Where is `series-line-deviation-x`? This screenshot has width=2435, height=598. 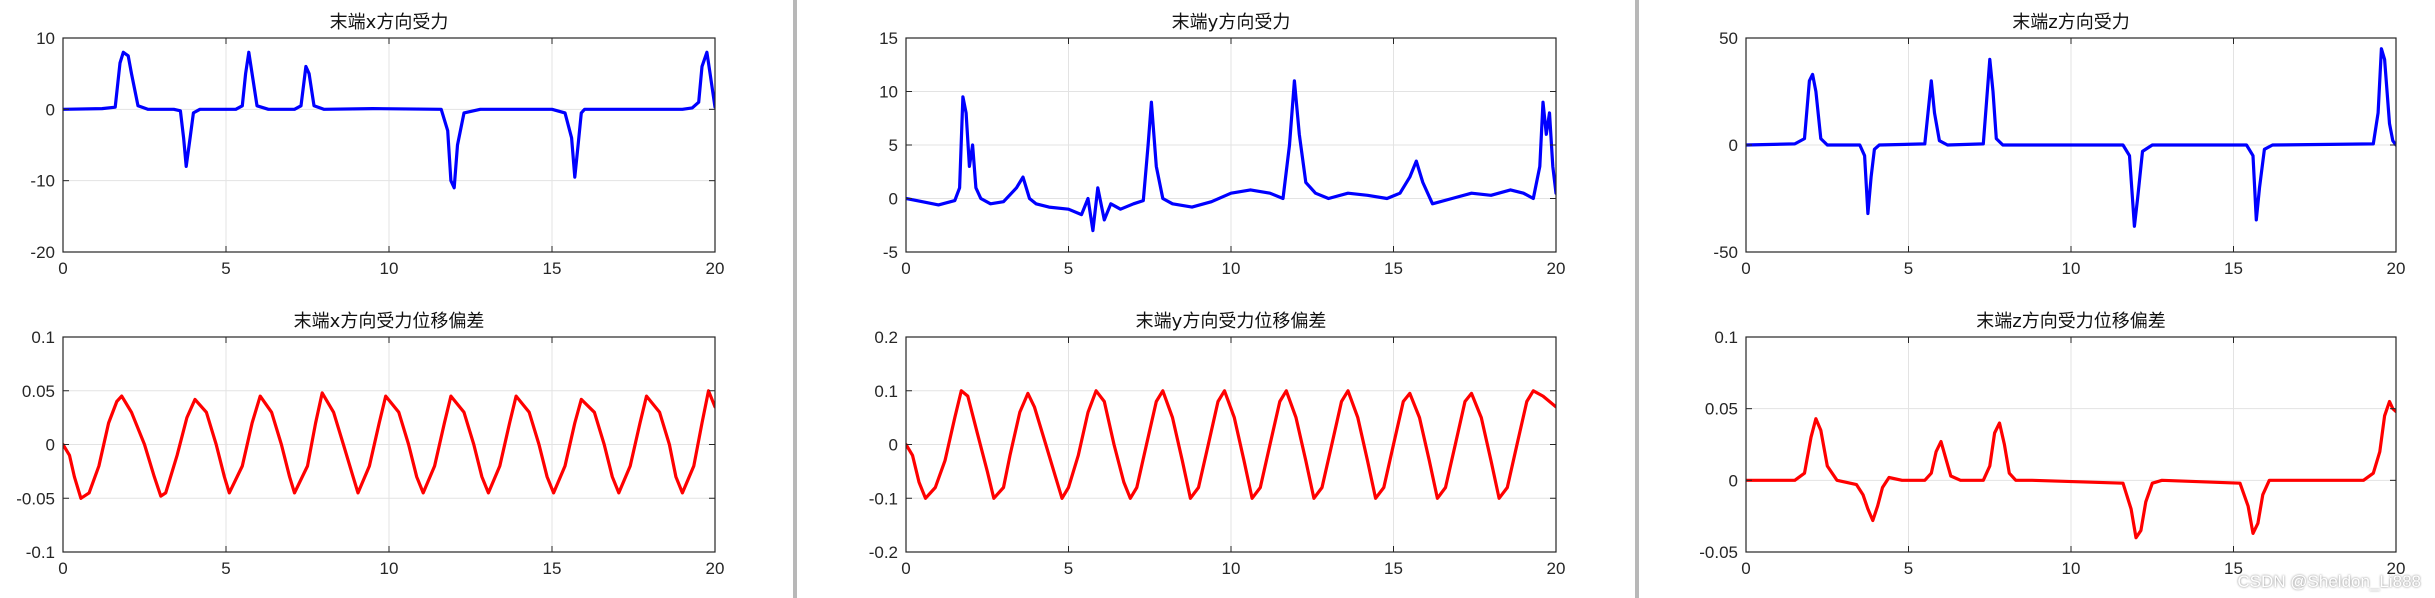
series-line-deviation-x is located at coordinates (389, 444).